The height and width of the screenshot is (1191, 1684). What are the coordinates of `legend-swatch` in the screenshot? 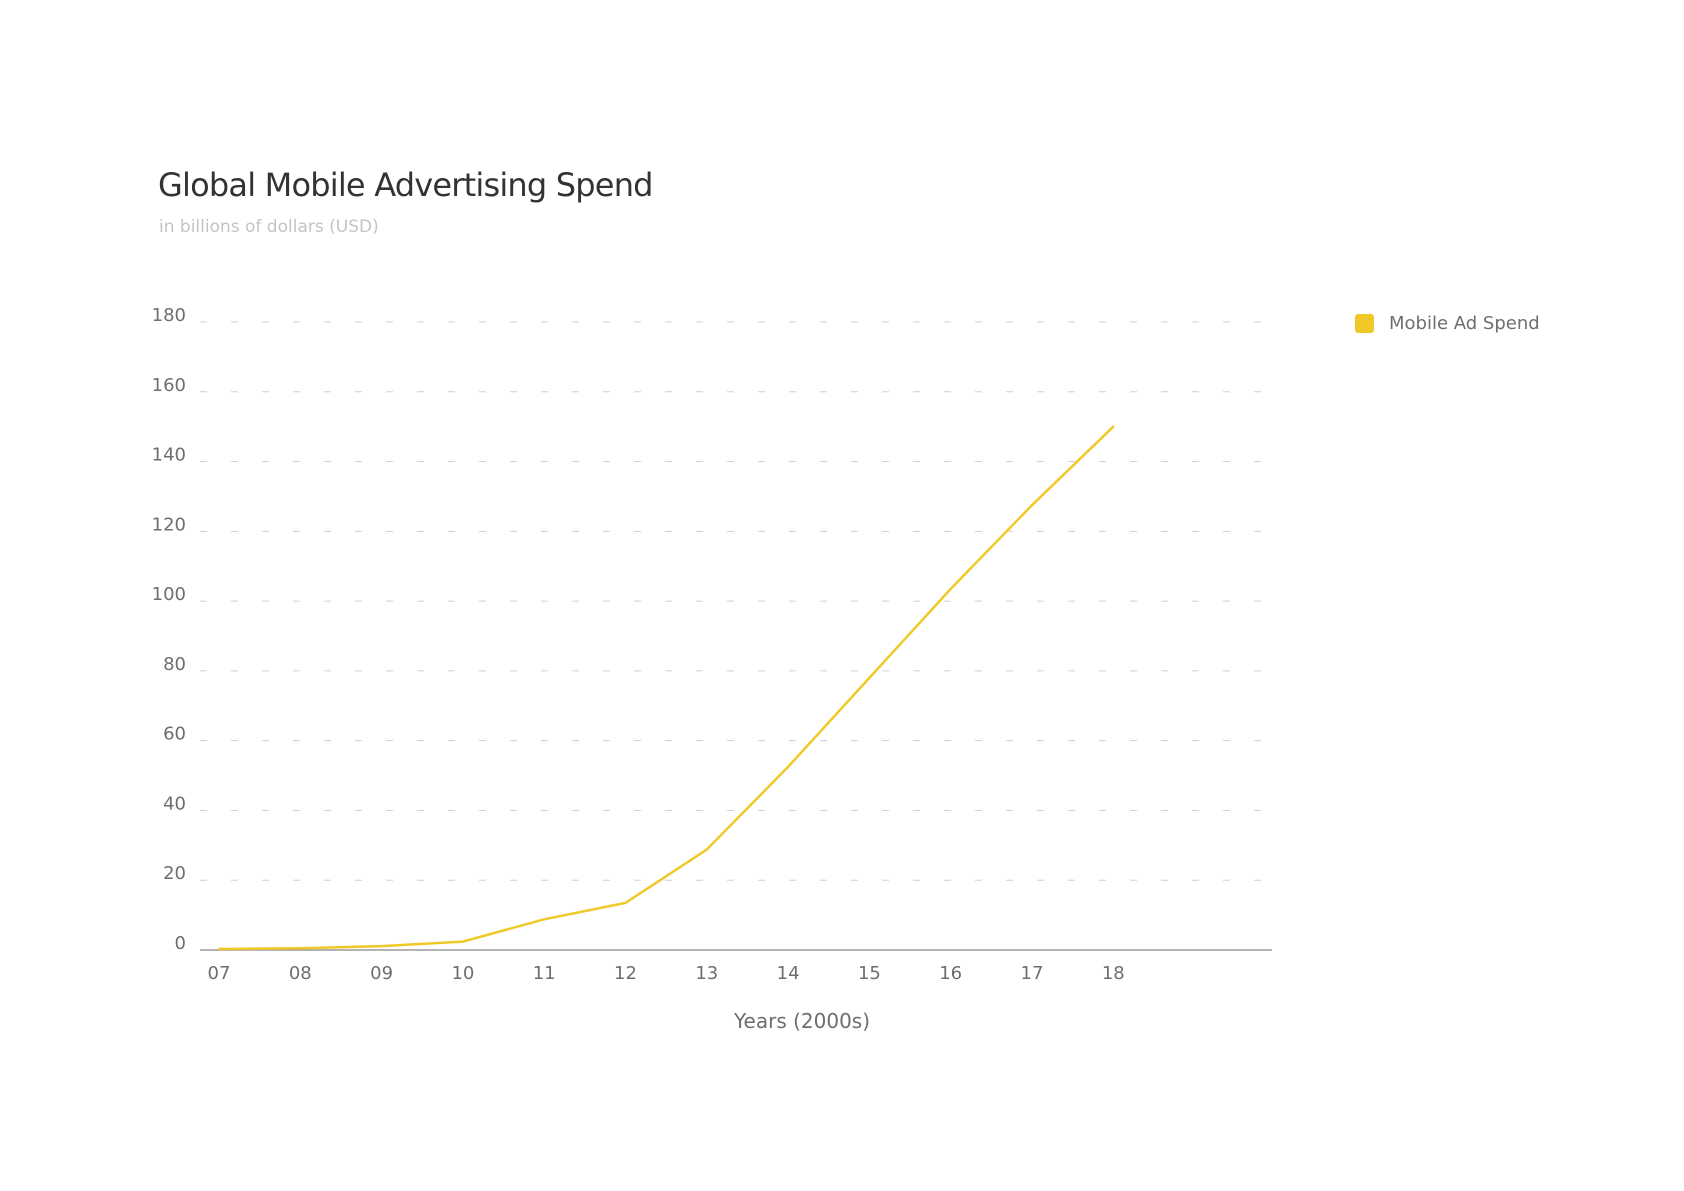 It's located at (1364, 323).